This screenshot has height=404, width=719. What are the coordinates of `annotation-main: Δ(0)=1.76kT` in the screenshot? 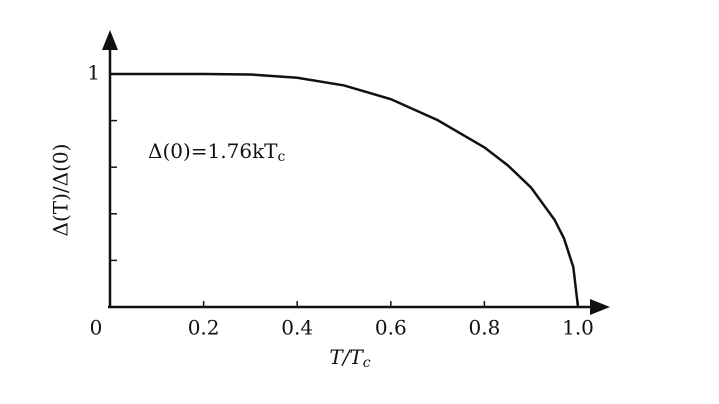 It's located at (213, 151).